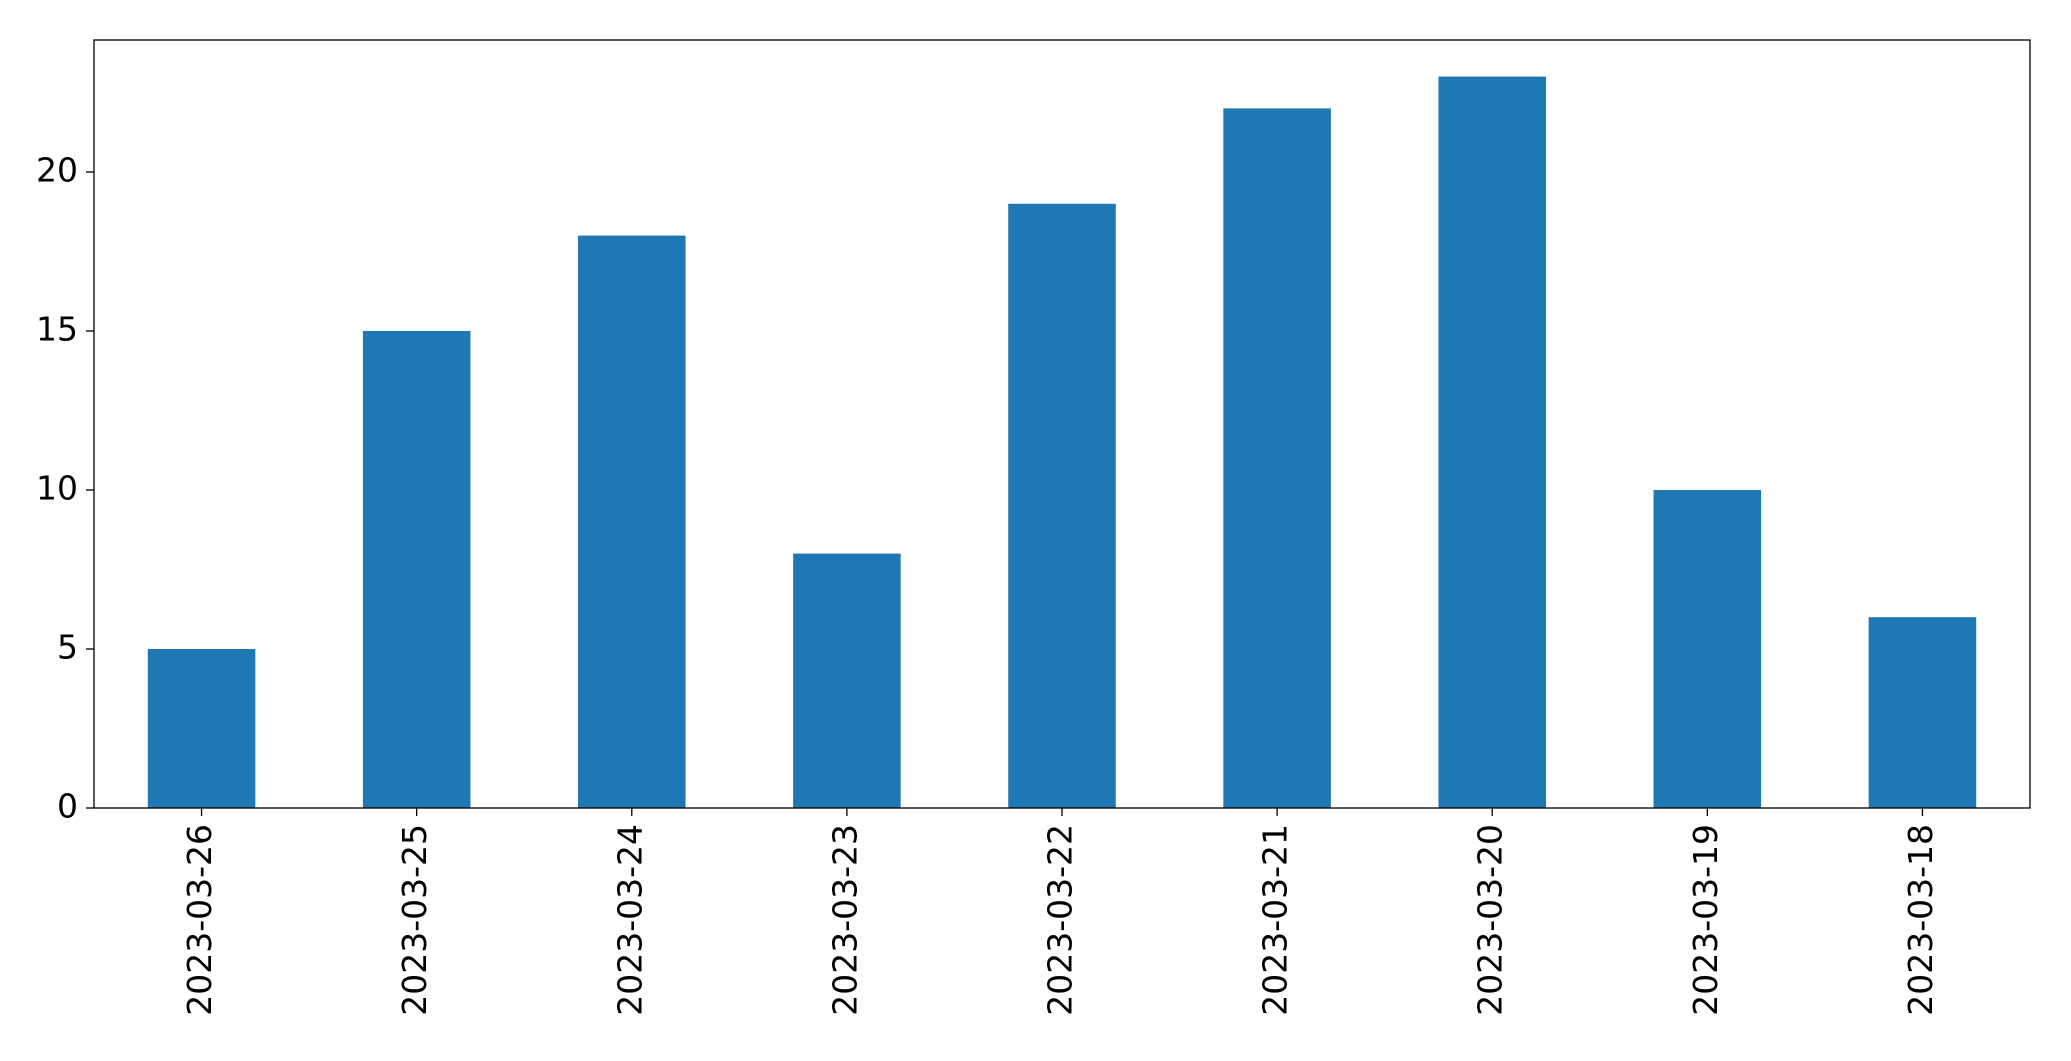 The image size is (2071, 1061). What do you see at coordinates (57, 328) in the screenshot?
I see `y-tick-label: 15` at bounding box center [57, 328].